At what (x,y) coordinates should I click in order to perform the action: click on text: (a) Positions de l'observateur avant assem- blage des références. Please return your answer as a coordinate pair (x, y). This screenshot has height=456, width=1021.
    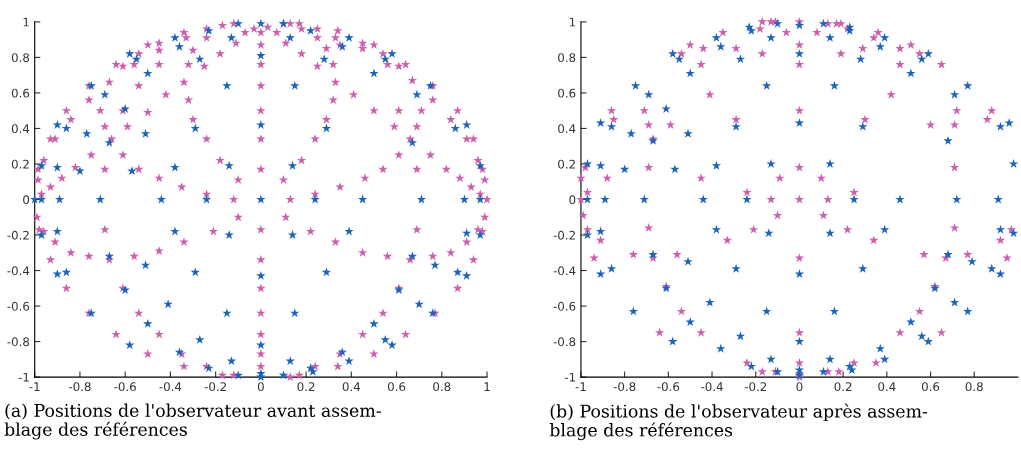
    Looking at the image, I should click on (192, 421).